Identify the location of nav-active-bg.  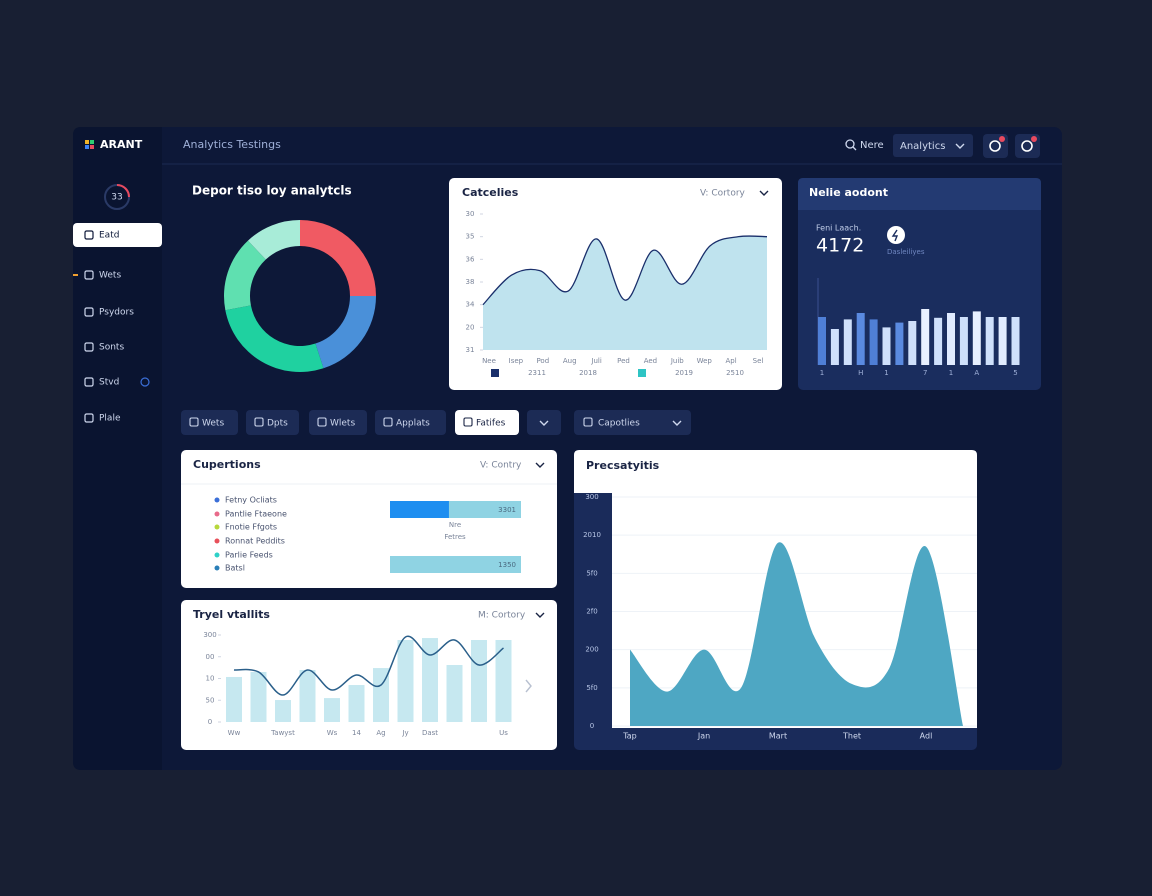
(117, 235).